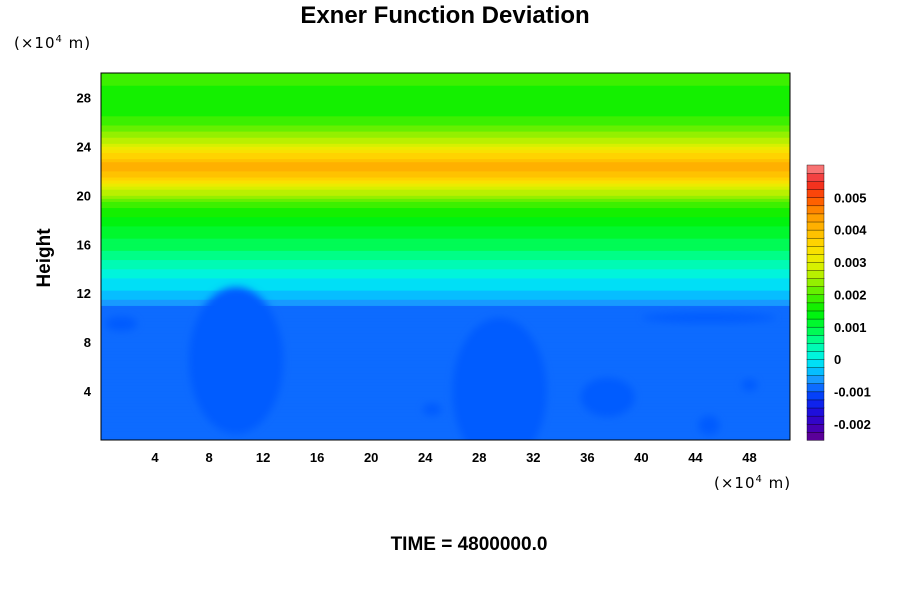 This screenshot has width=900, height=600. I want to click on colorbar-tick-label: 0.002, so click(850, 294).